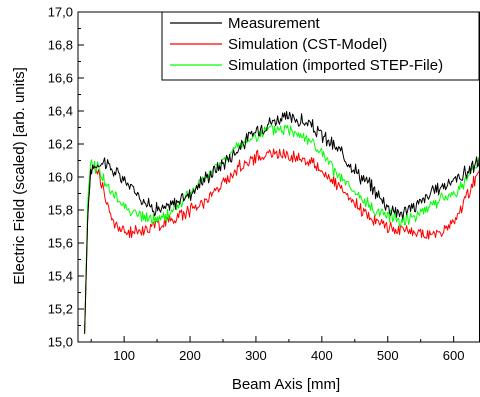 This screenshot has width=480, height=397. What do you see at coordinates (60, 78) in the screenshot?
I see `y-tick-label: 16,6` at bounding box center [60, 78].